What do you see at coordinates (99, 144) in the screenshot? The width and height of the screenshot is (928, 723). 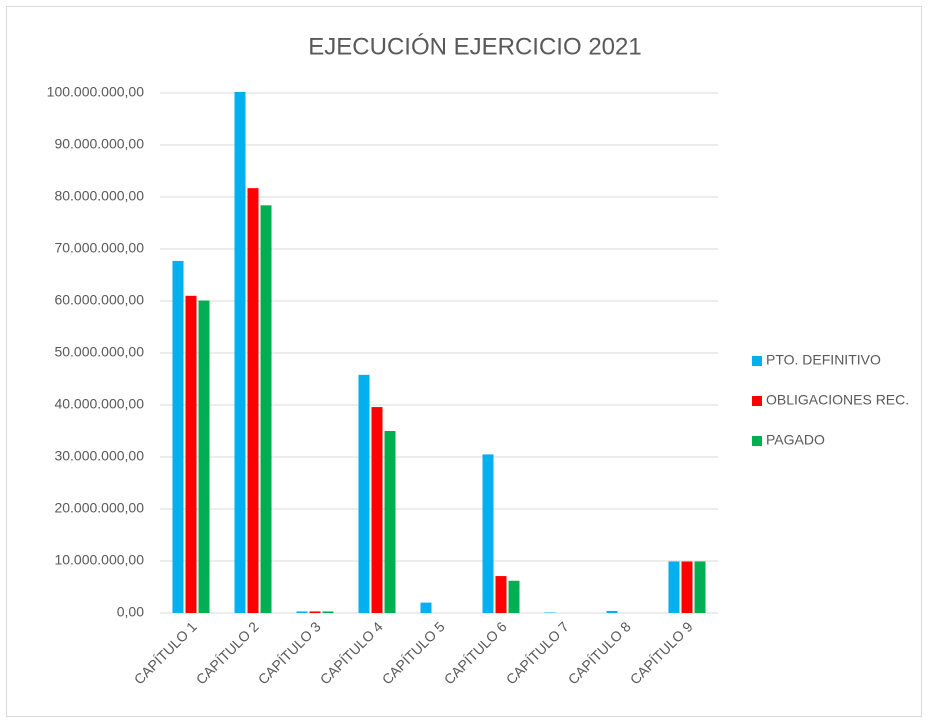 I see `y-tick-label: 90.000.000,00` at bounding box center [99, 144].